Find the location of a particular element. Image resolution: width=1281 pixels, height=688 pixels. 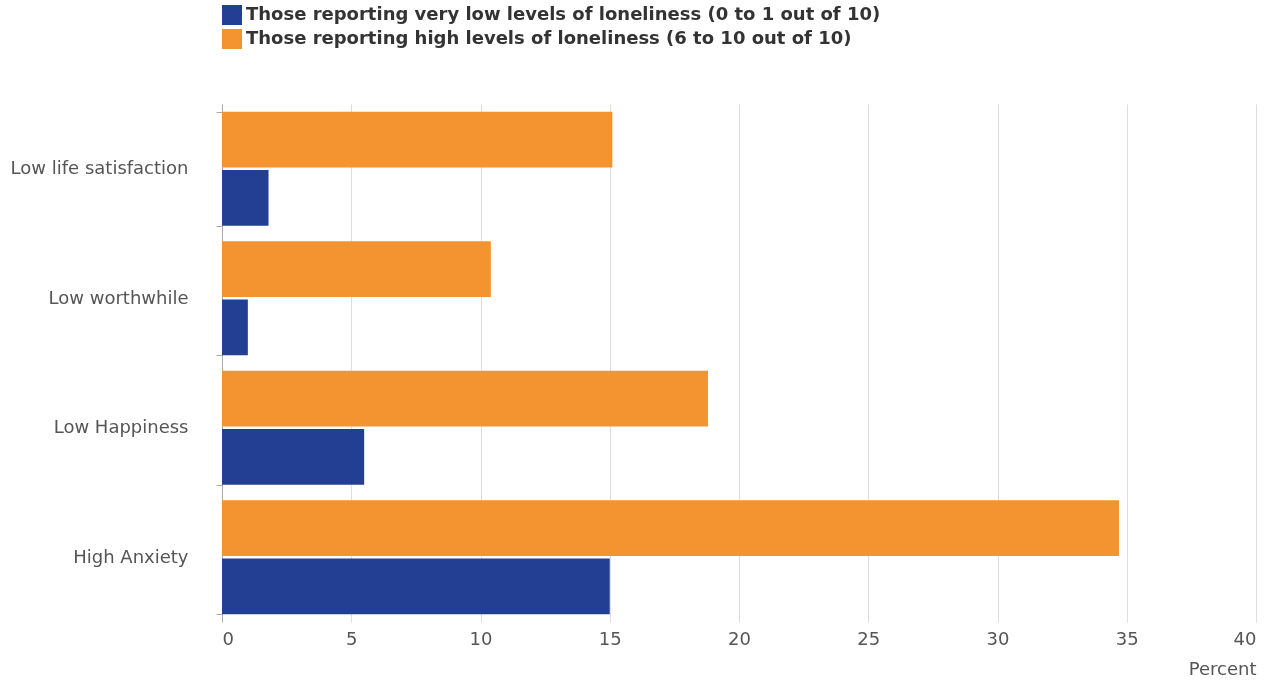

x-tick-label: 10 is located at coordinates (481, 638).